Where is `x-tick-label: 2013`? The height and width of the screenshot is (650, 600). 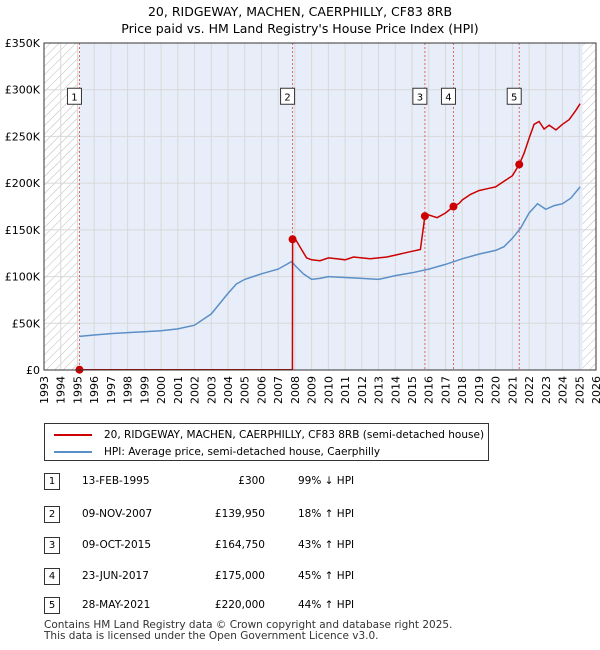 x-tick-label: 2013 is located at coordinates (379, 390).